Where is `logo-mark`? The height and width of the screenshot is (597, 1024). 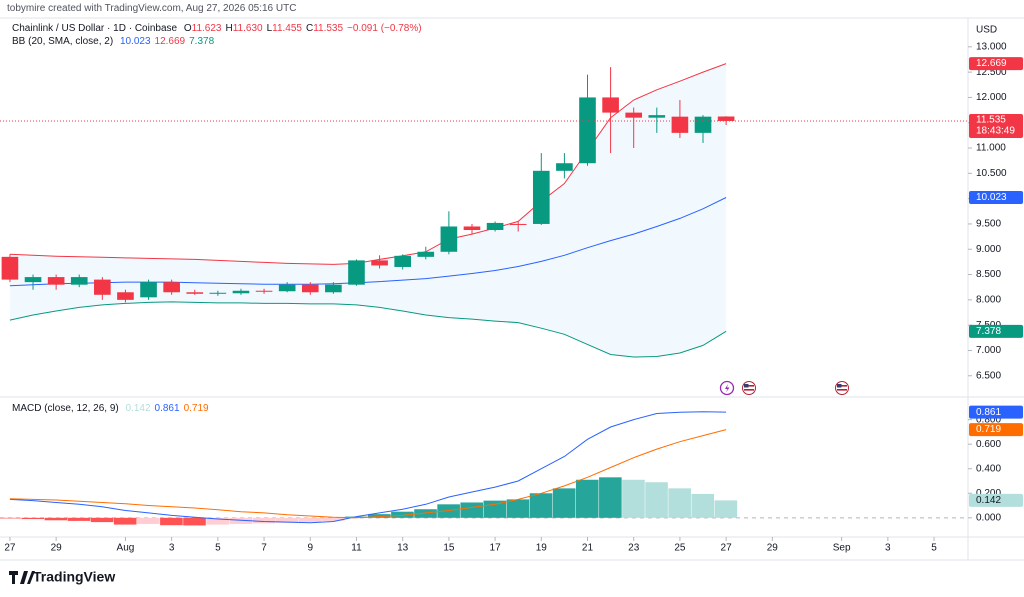
logo-mark is located at coordinates (22, 577).